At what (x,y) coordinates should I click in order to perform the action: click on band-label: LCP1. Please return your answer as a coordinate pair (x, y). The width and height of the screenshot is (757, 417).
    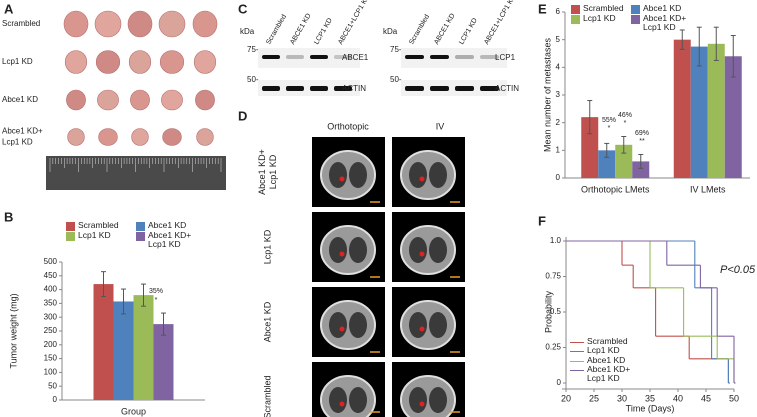
    Looking at the image, I should click on (505, 57).